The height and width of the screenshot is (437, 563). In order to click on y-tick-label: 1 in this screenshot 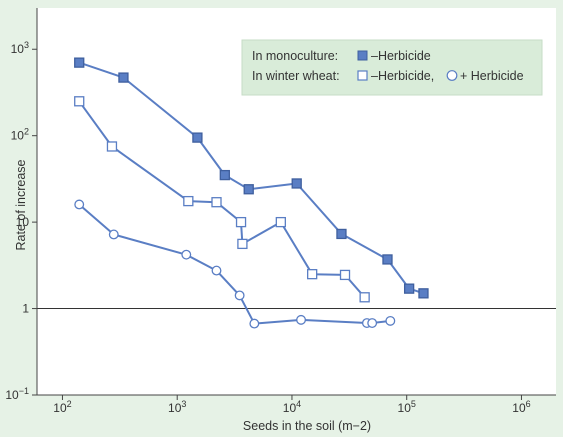, I will do `click(25, 309)`.